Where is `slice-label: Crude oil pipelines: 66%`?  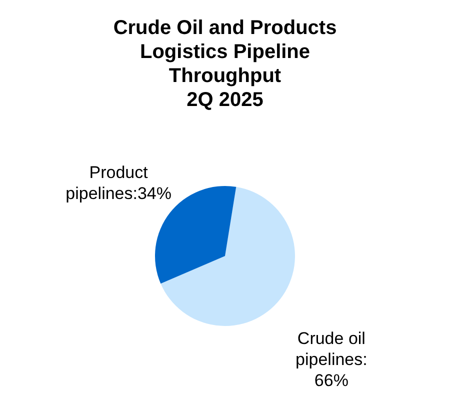
slice-label: Crude oil pipelines: 66% is located at coordinates (332, 359).